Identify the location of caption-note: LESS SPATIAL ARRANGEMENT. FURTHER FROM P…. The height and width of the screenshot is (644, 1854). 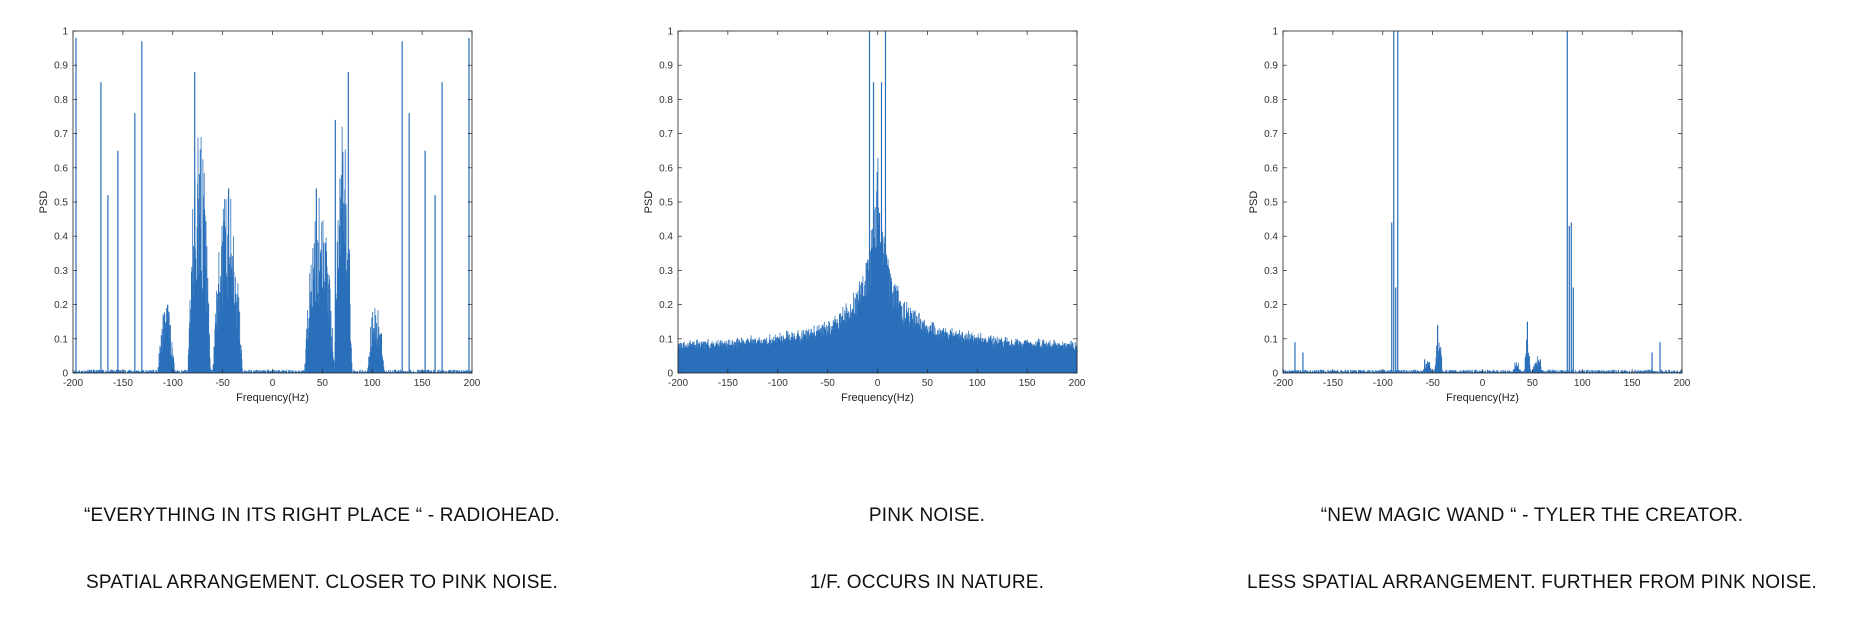
(1532, 582).